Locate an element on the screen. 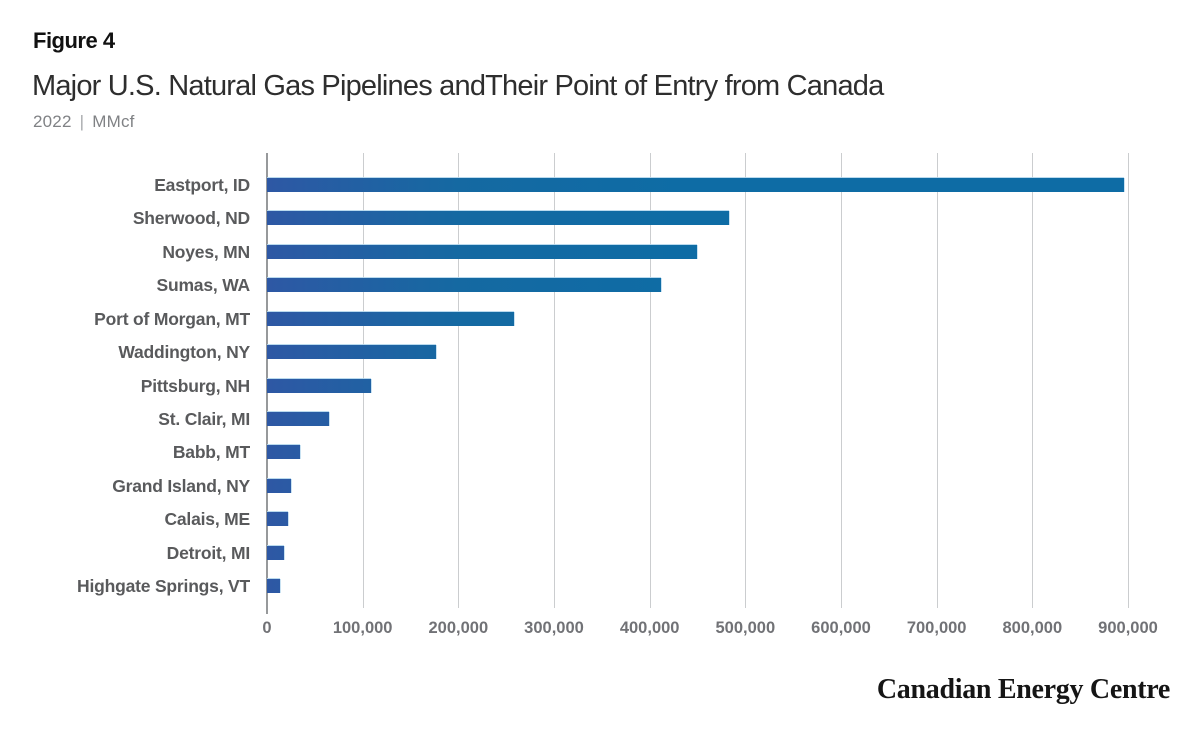 This screenshot has width=1200, height=738. x-tick-label: 400,000 is located at coordinates (649, 628).